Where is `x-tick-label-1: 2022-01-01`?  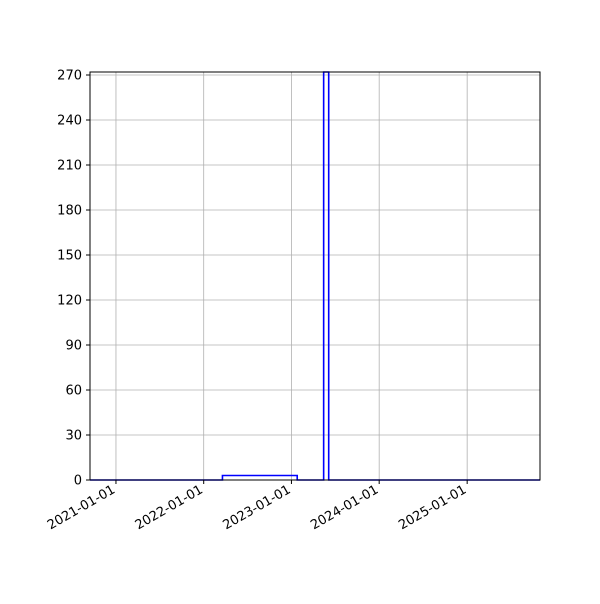 x-tick-label-1: 2022-01-01 is located at coordinates (169, 507).